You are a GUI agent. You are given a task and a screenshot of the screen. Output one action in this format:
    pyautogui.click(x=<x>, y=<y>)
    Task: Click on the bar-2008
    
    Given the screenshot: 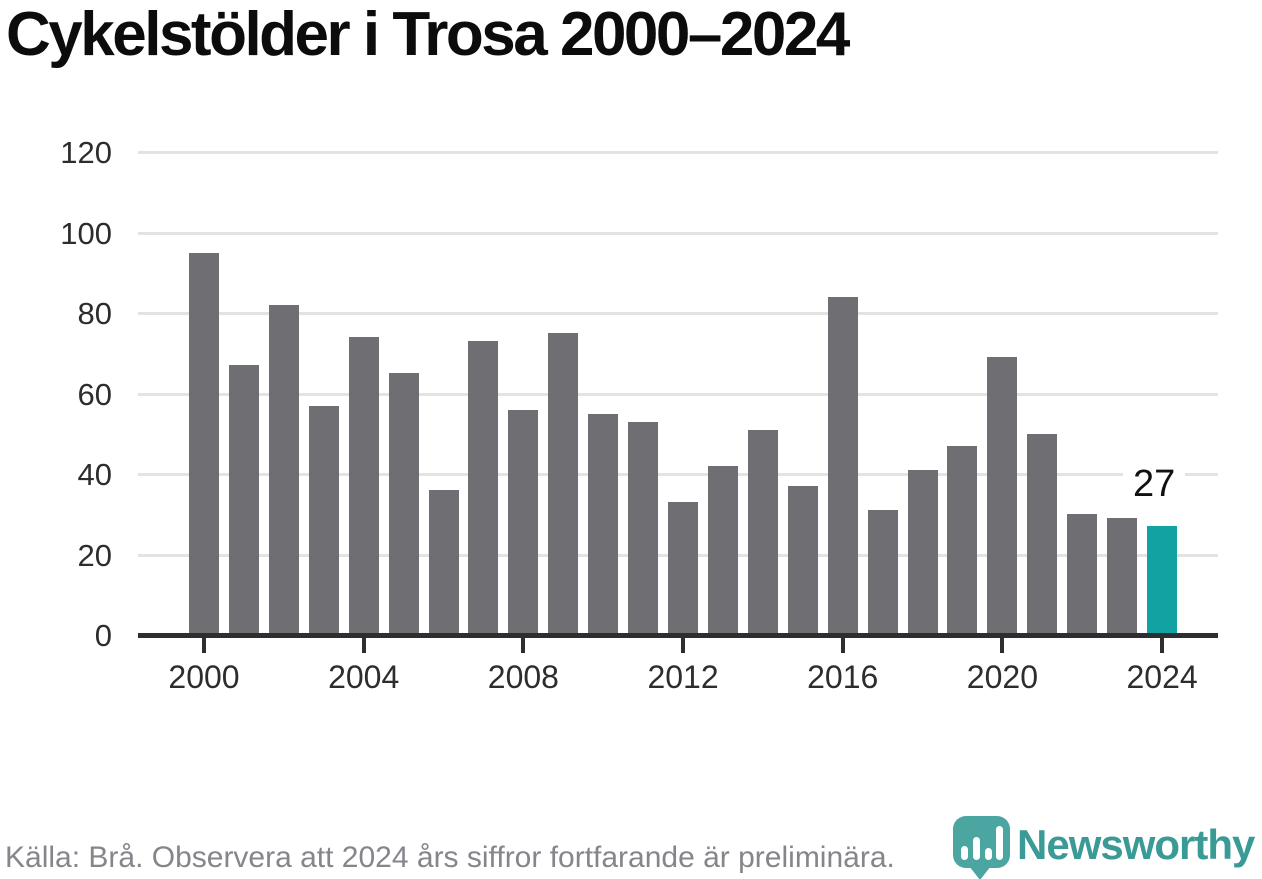 What is the action you would take?
    pyautogui.click(x=523, y=522)
    